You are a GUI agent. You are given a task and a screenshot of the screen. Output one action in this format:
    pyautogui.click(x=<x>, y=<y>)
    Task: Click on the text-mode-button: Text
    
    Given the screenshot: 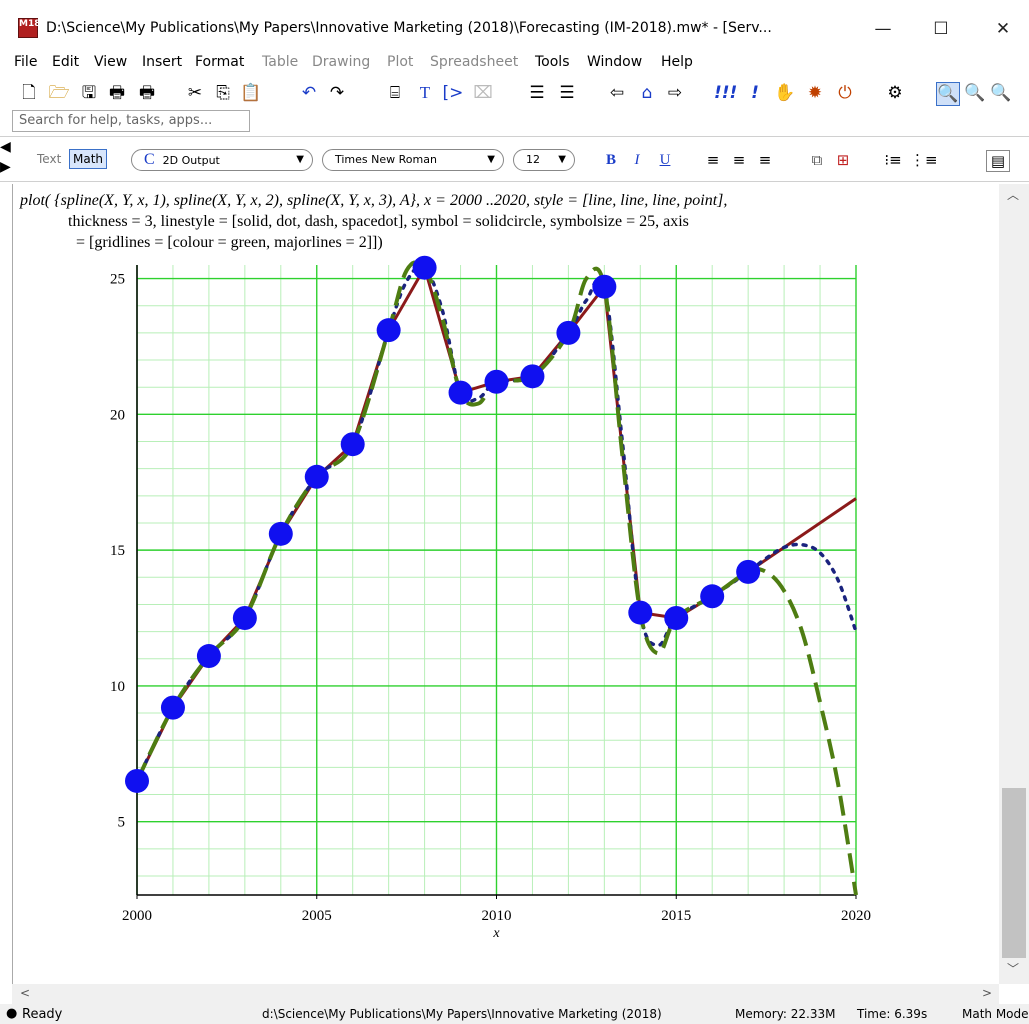 What is the action you would take?
    pyautogui.click(x=49, y=159)
    